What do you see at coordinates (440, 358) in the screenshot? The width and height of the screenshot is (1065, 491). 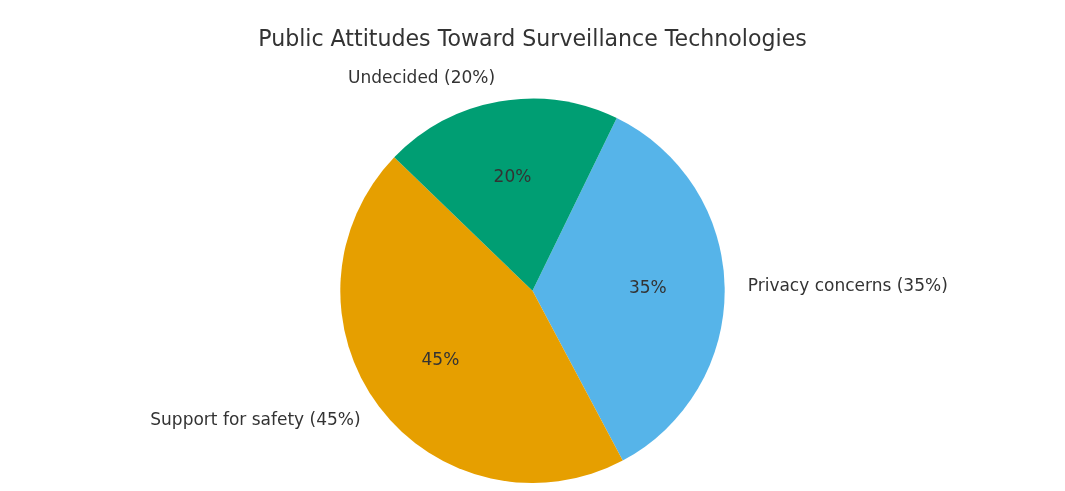 I see `data-label: 45%` at bounding box center [440, 358].